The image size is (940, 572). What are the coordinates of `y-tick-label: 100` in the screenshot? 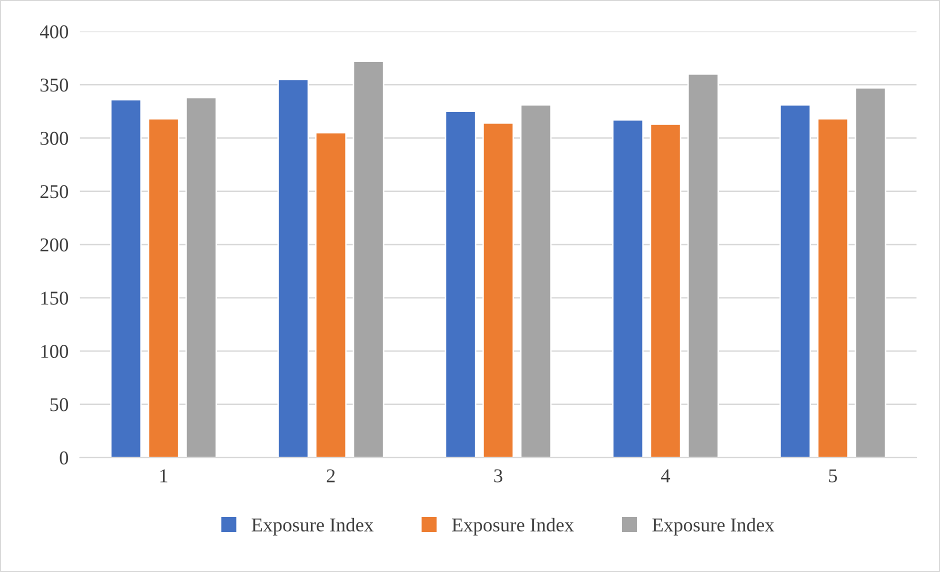 It's located at (54, 351).